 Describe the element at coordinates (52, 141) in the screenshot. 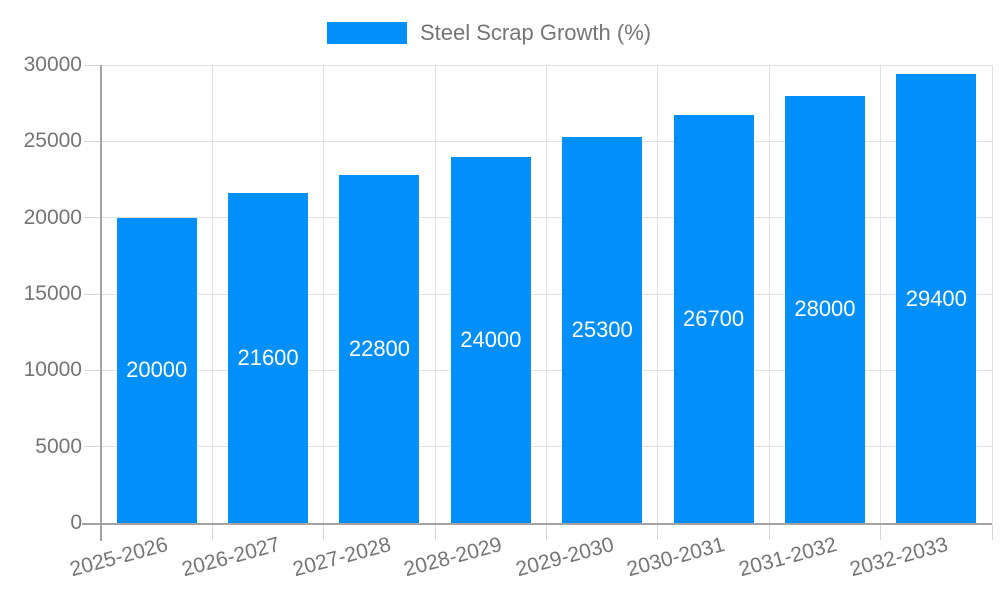

I see `y-axis-tick-label: 25000` at that location.